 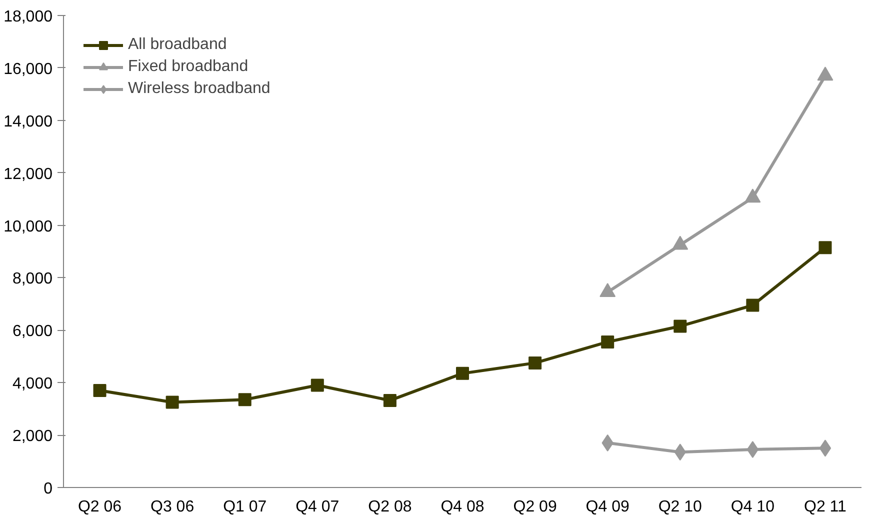 What do you see at coordinates (32, 279) in the screenshot?
I see `y-tick-label: 8,000` at bounding box center [32, 279].